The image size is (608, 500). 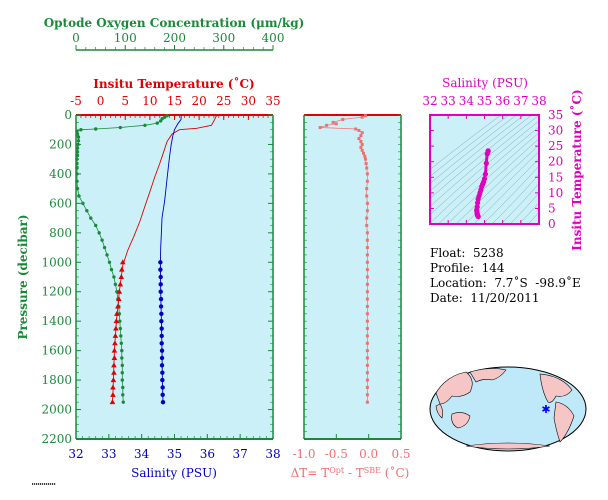 What do you see at coordinates (502, 101) in the screenshot?
I see `ts-x-tick-label: 36` at bounding box center [502, 101].